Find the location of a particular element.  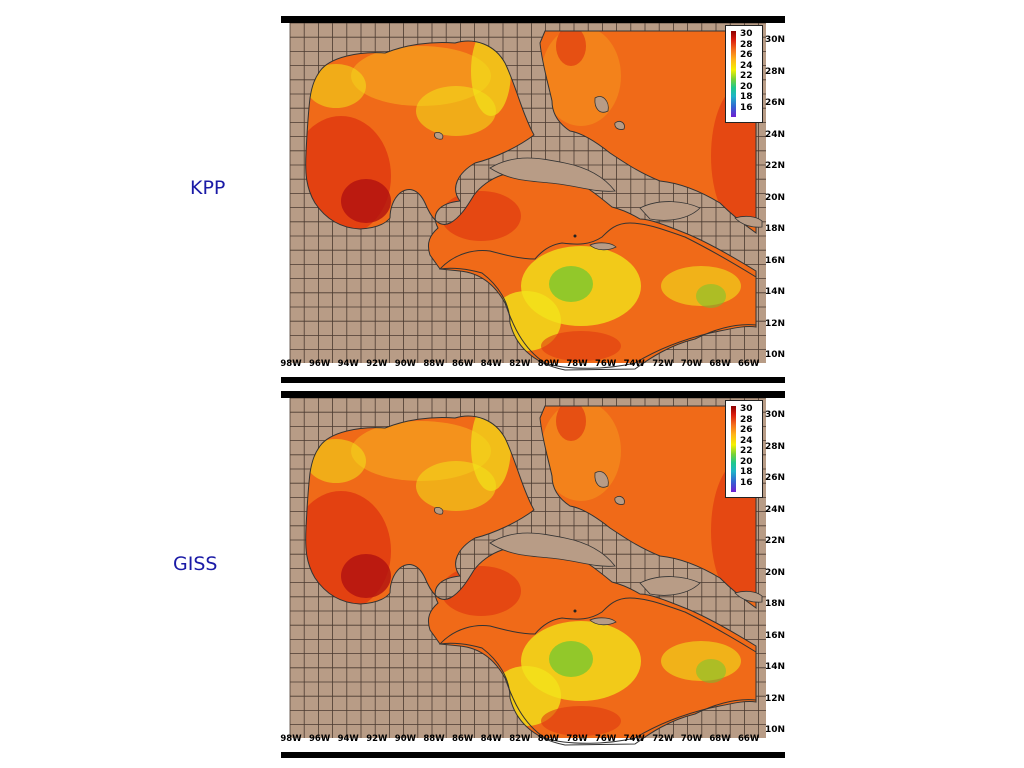

map-bottom-border is located at coordinates (533, 755).